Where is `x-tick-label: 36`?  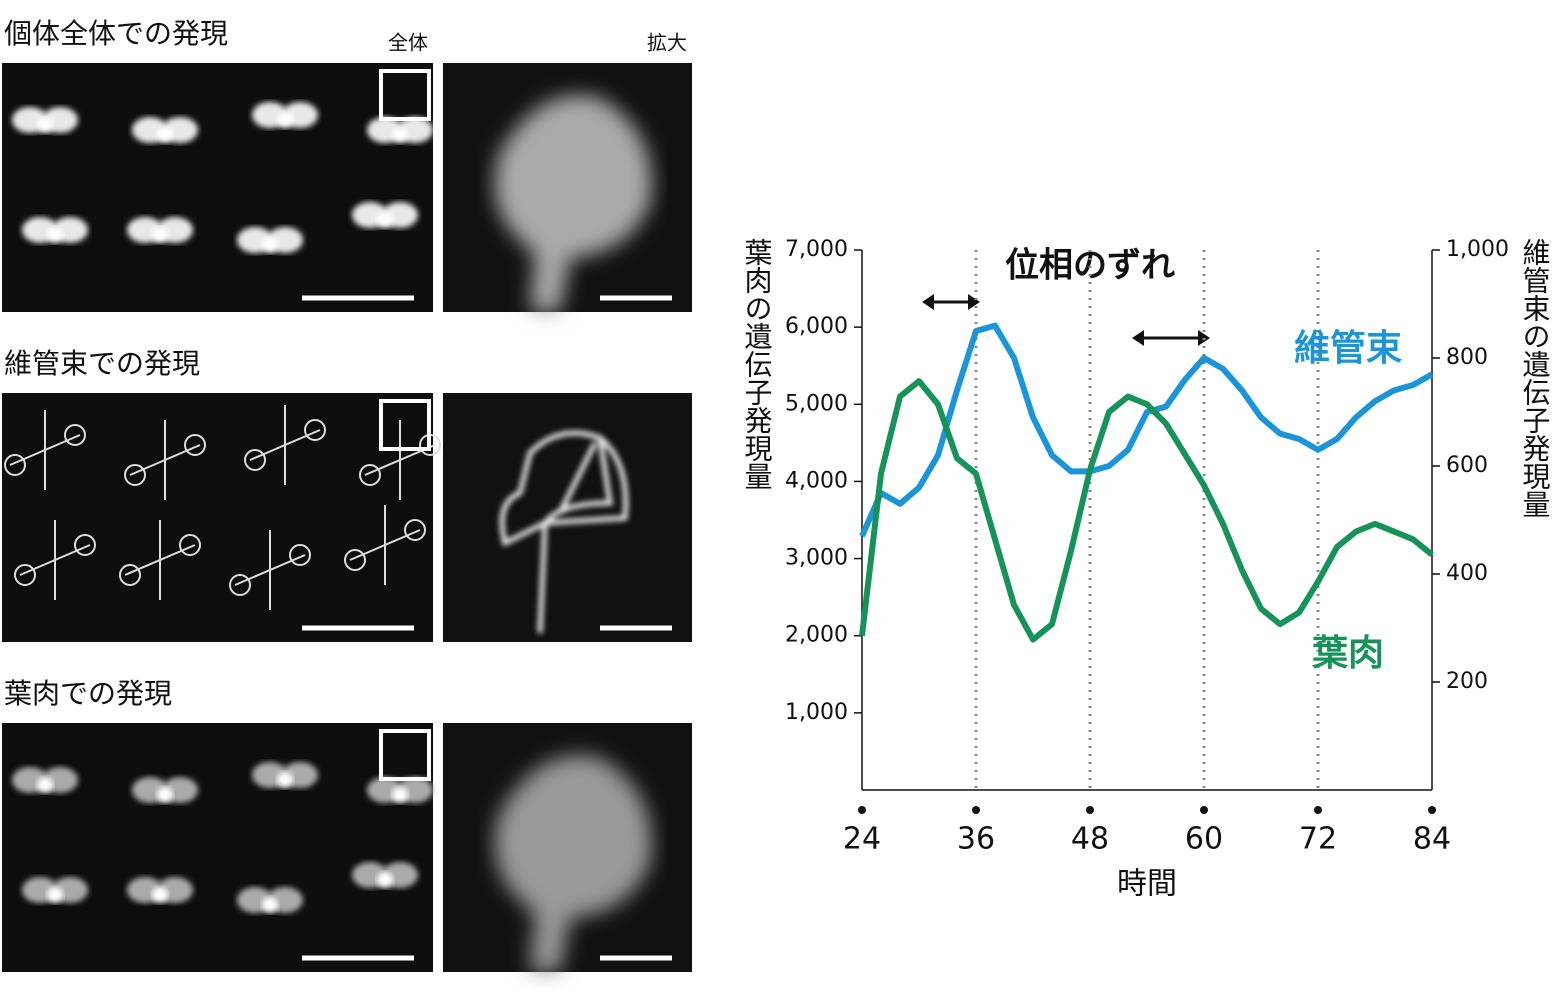 x-tick-label: 36 is located at coordinates (976, 839).